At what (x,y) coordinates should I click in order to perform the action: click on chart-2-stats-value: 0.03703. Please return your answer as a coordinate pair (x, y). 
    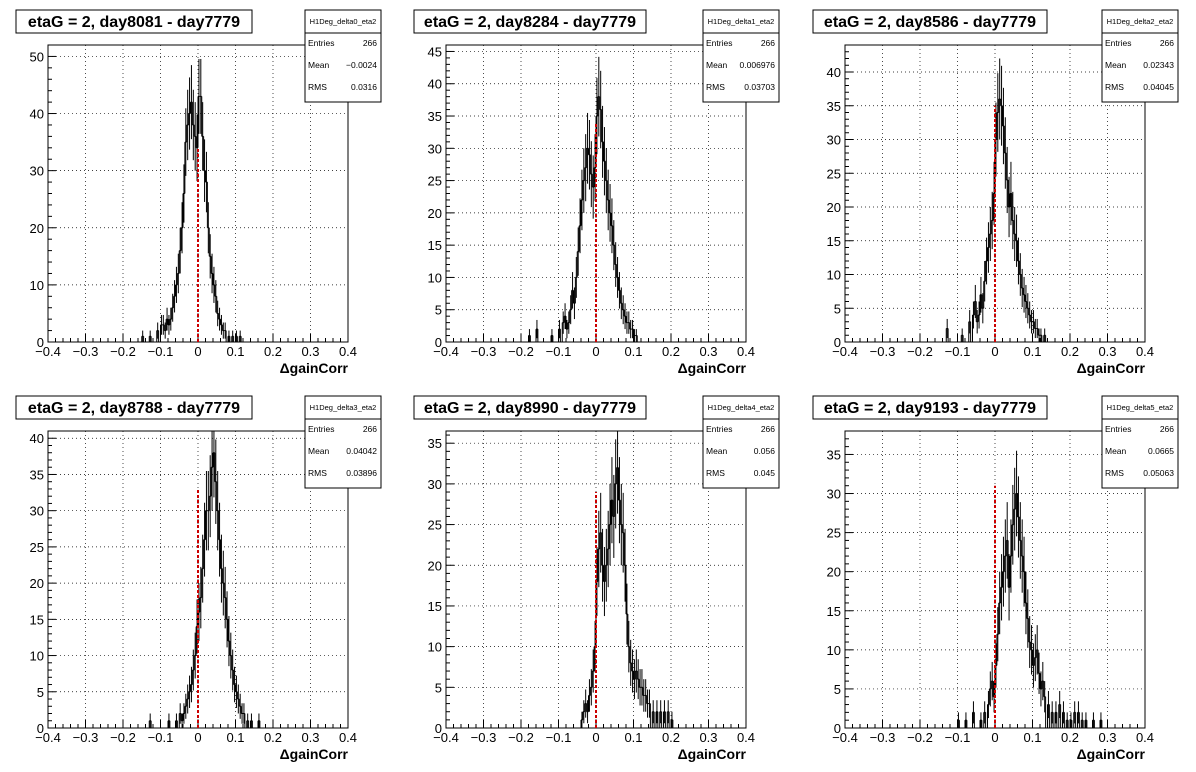
    Looking at the image, I should click on (759, 87).